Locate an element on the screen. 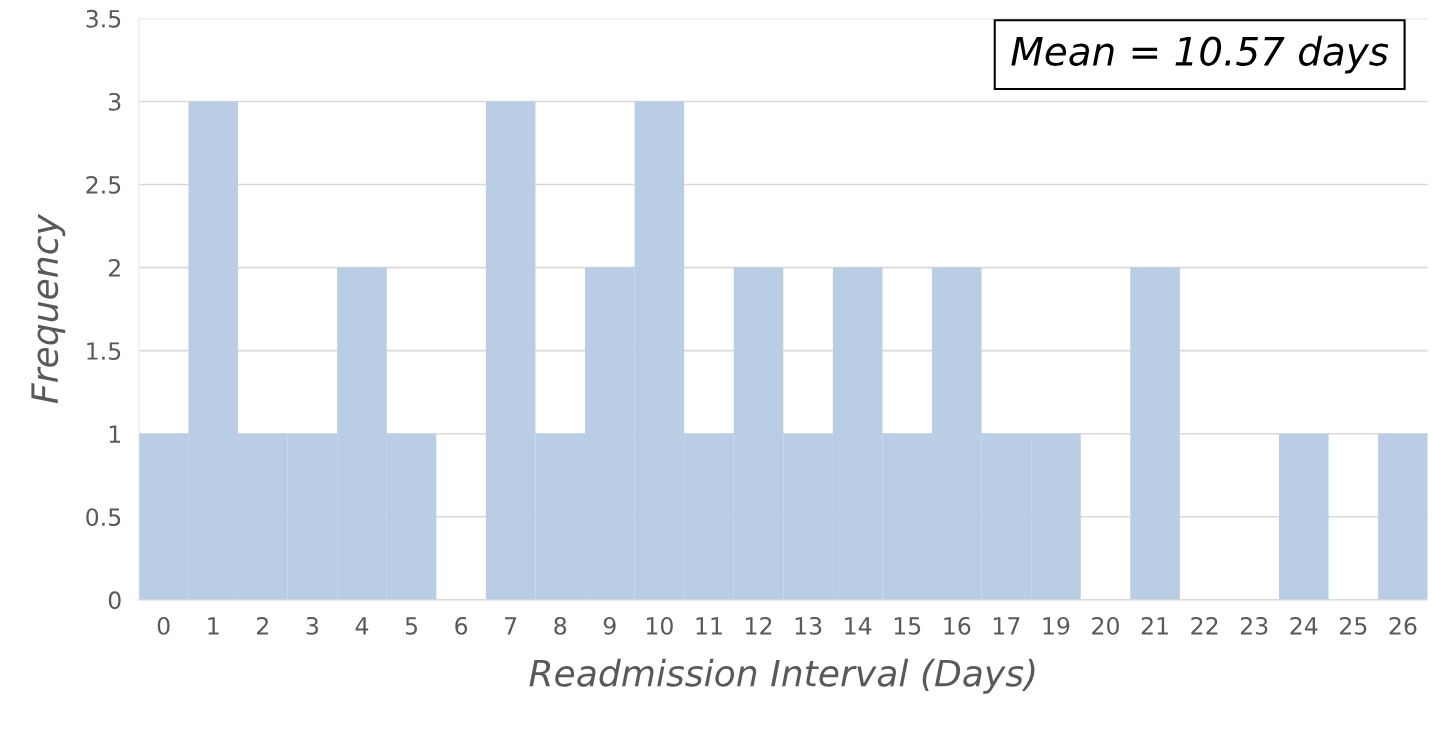 This screenshot has width=1432, height=736. x-tick-label: 26 is located at coordinates (1403, 625).